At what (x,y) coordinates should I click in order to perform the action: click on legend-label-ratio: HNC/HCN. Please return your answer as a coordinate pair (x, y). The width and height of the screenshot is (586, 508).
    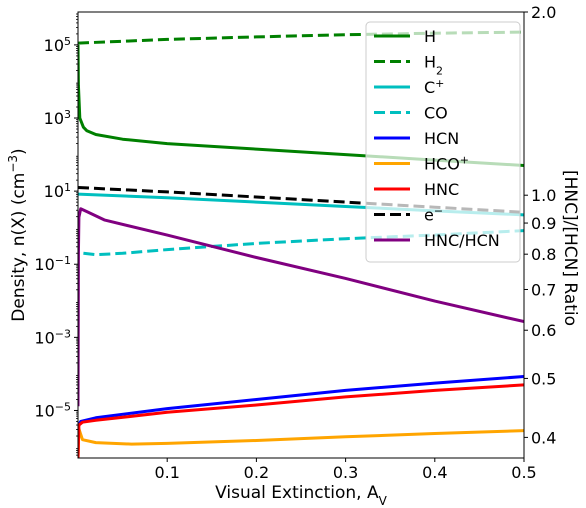
    Looking at the image, I should click on (462, 240).